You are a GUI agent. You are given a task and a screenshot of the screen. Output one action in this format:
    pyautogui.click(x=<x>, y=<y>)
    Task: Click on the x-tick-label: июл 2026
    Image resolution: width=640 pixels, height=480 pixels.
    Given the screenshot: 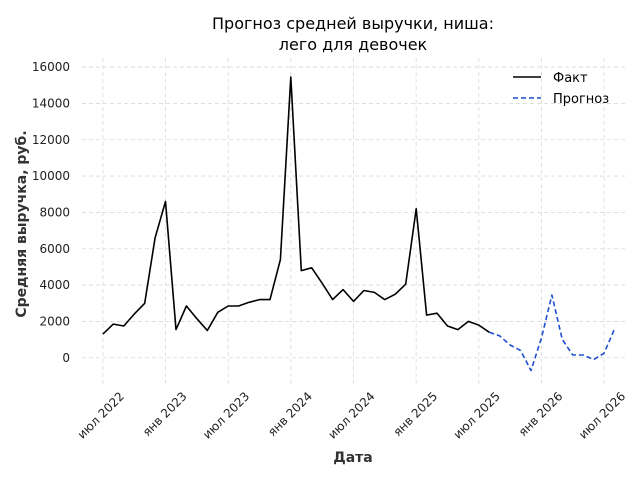 What is the action you would take?
    pyautogui.click(x=602, y=415)
    